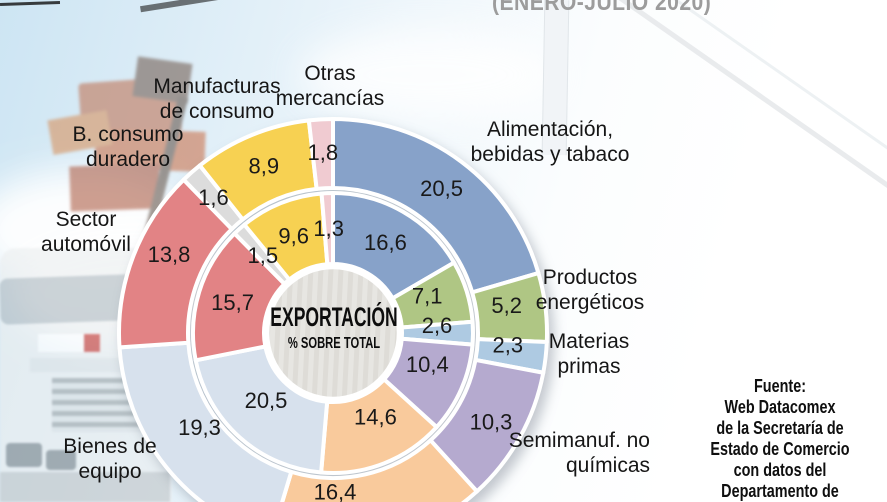 This screenshot has width=887, height=502. What do you see at coordinates (169, 254) in the screenshot?
I see `value-label-outer-6: 13,8` at bounding box center [169, 254].